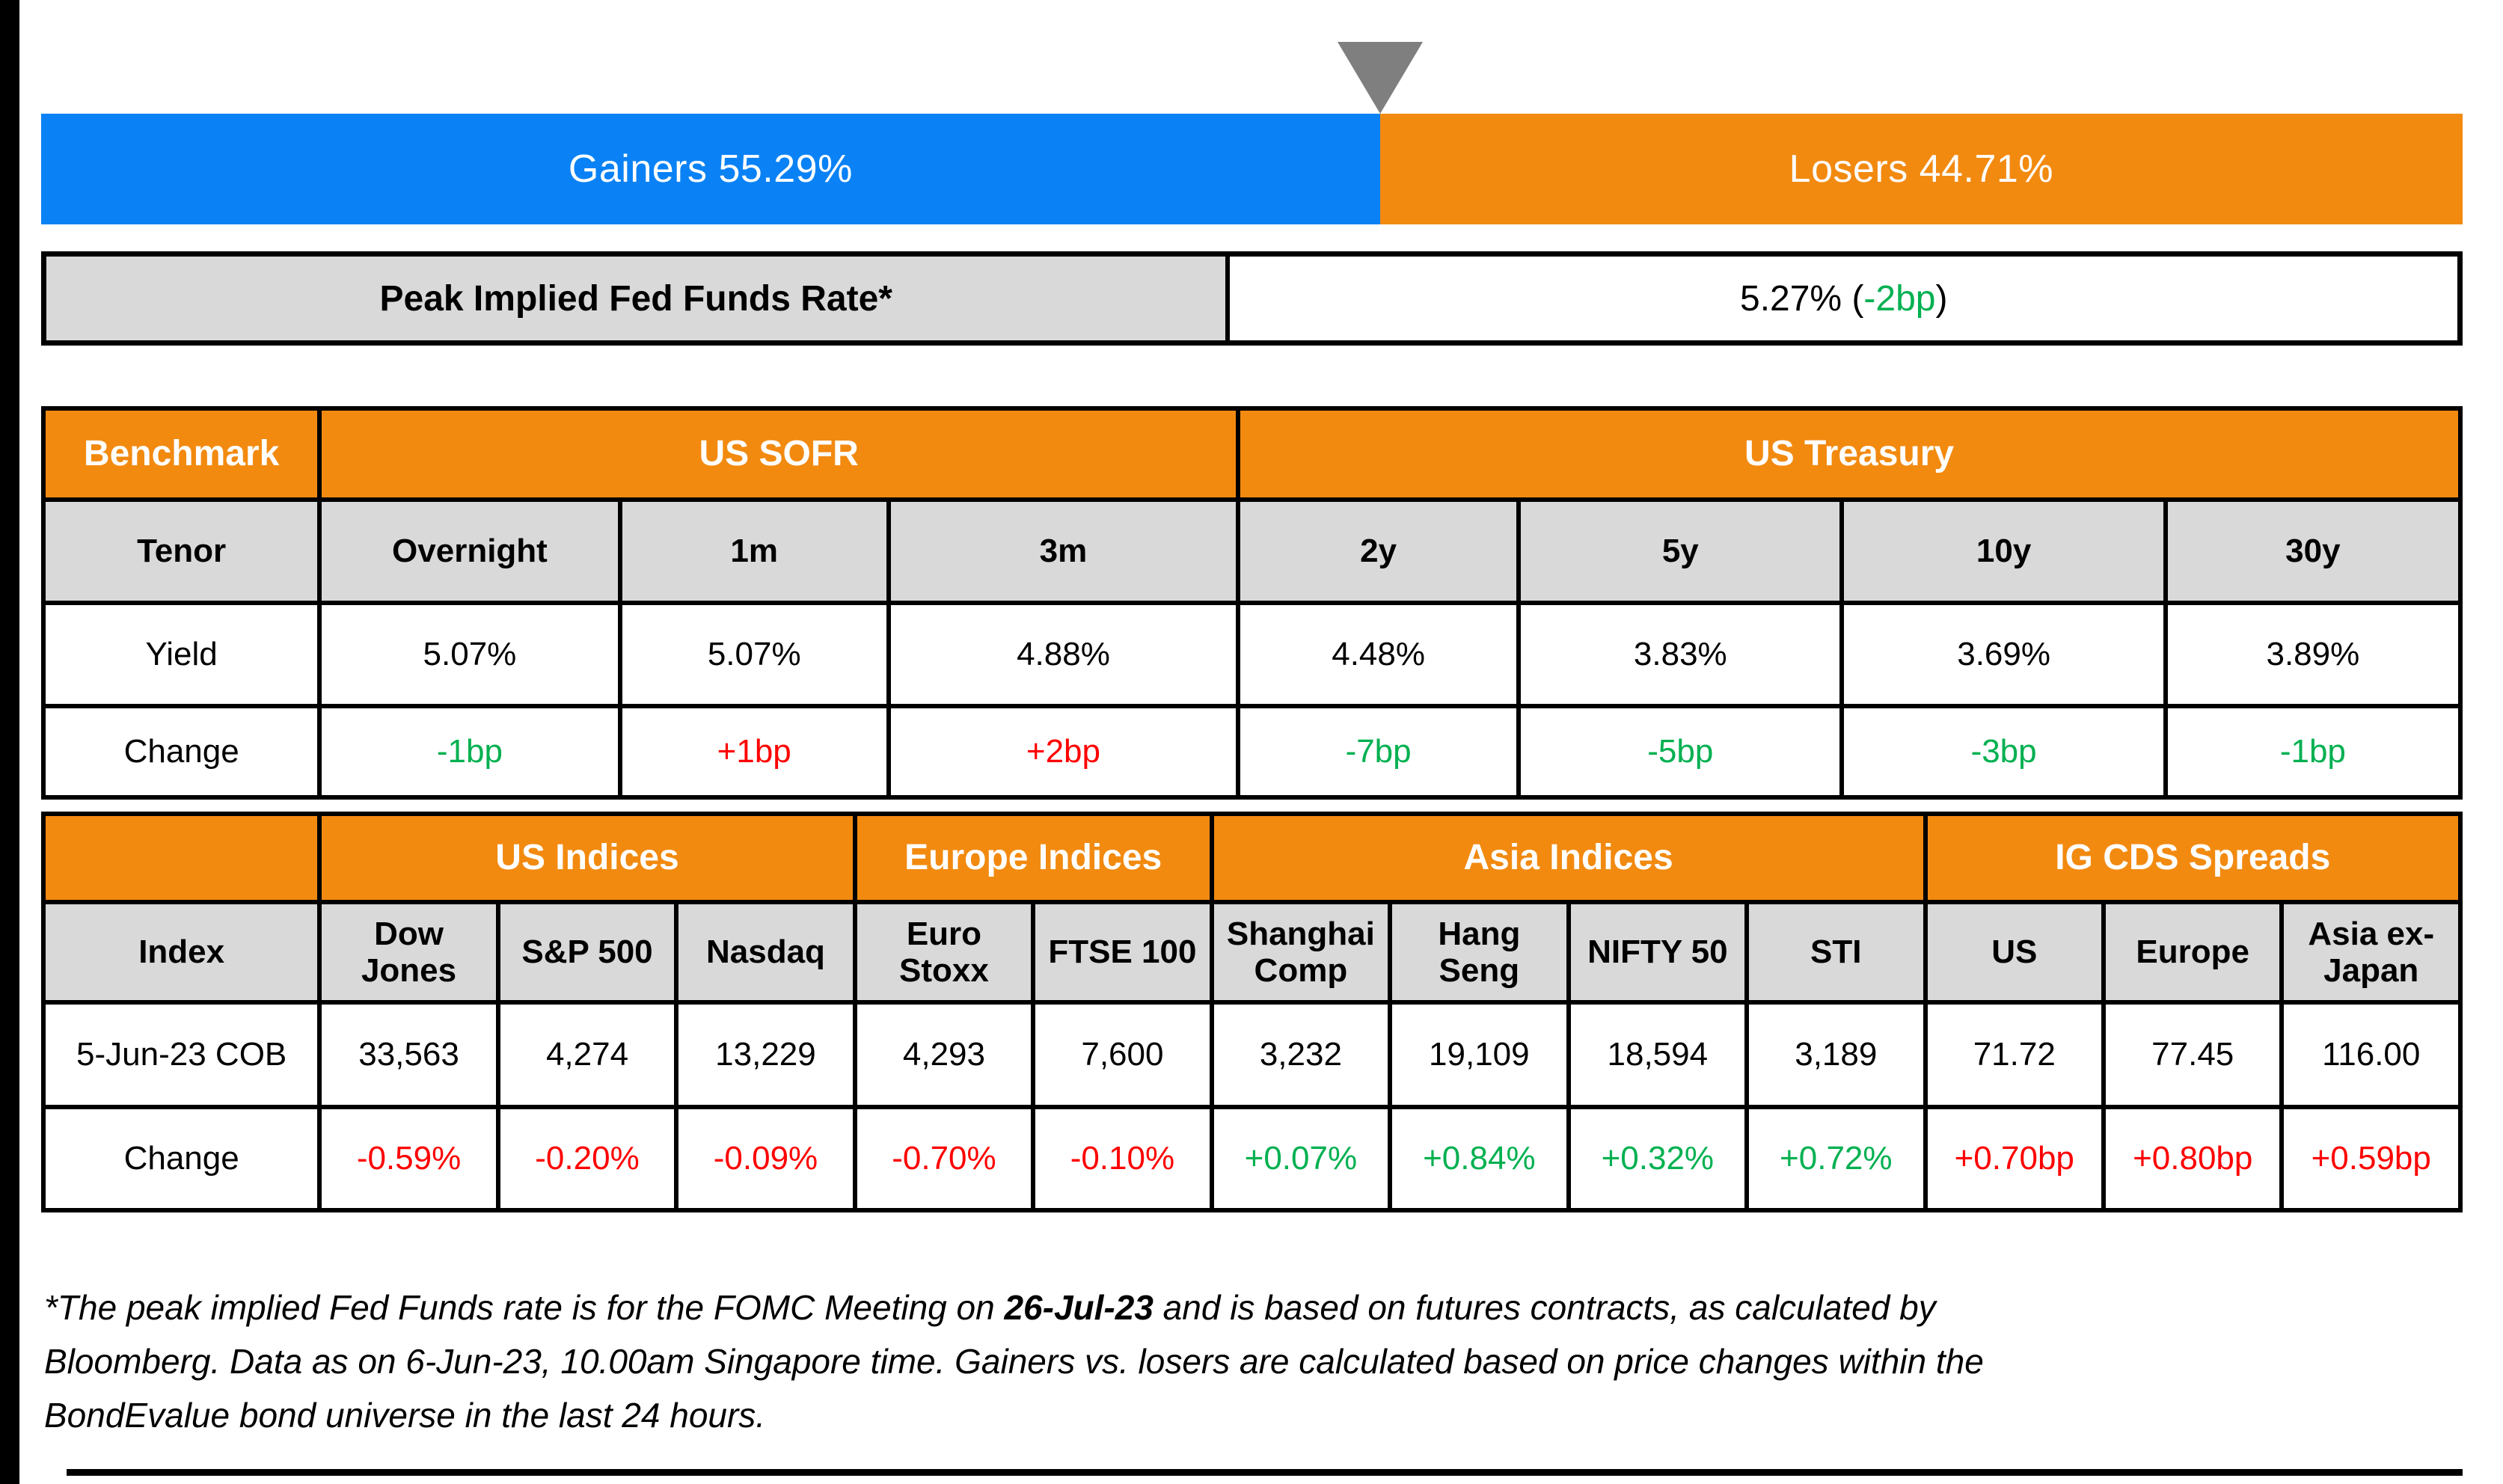 The height and width of the screenshot is (1484, 2503). Describe the element at coordinates (181, 551) in the screenshot. I see `tenor-row-label: Tenor` at that location.